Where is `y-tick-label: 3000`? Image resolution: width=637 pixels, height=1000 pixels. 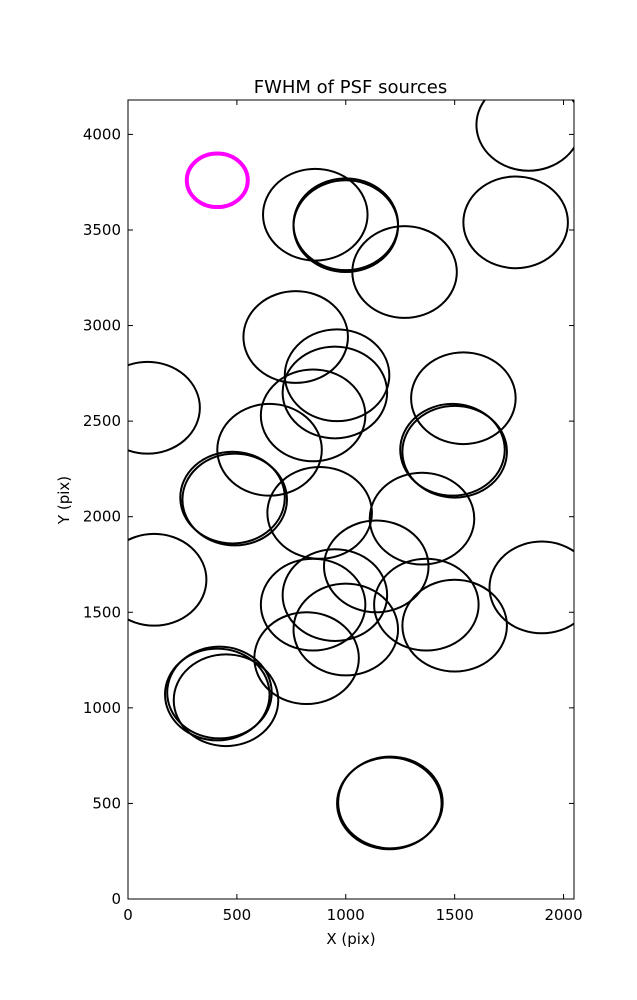
y-tick-label: 3000 is located at coordinates (102, 326).